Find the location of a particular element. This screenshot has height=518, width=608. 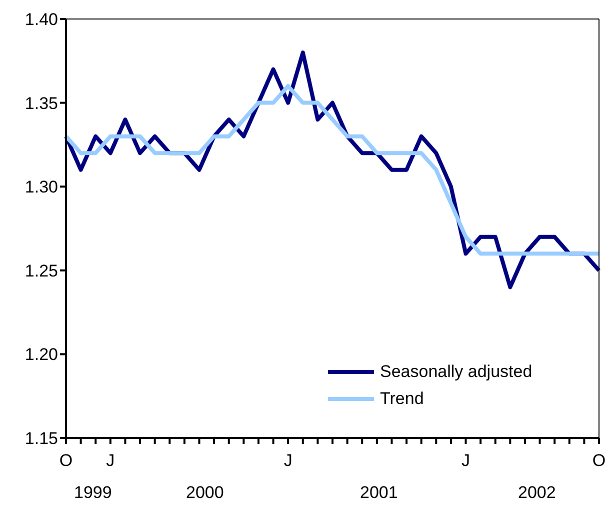

y-tick-label: 1.20 is located at coordinates (41, 354).